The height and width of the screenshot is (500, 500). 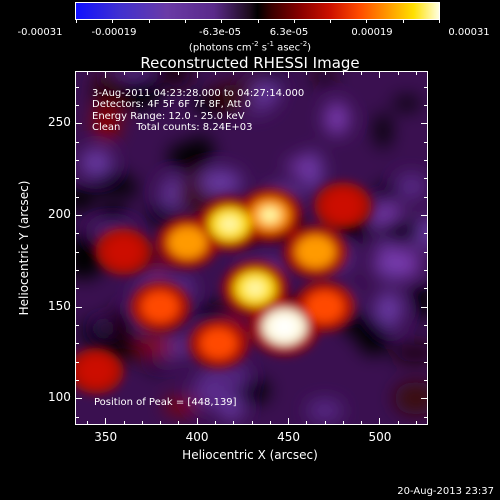 What do you see at coordinates (250, 63) in the screenshot?
I see `chart-title: Reconstructed RHESSI Image` at bounding box center [250, 63].